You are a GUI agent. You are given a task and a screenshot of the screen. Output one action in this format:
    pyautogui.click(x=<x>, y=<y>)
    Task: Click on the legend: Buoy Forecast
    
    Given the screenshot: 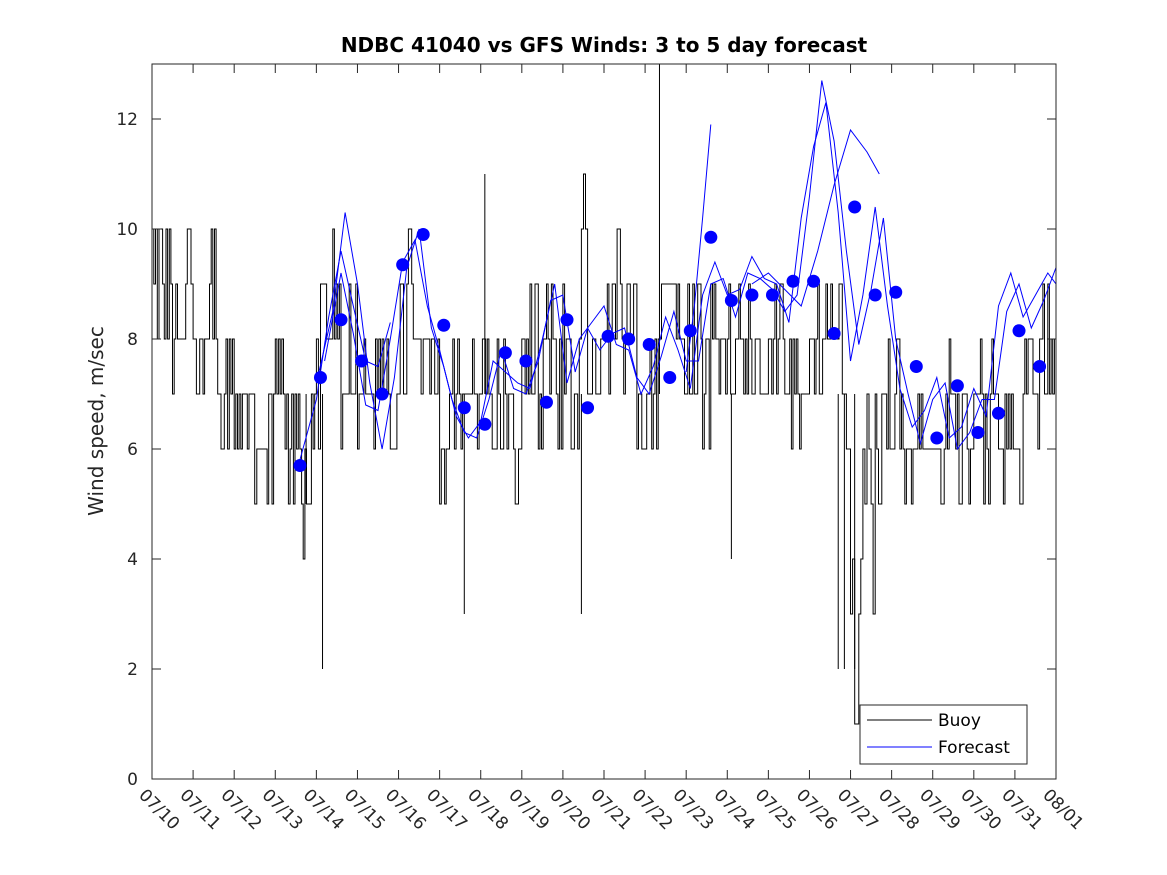 What is the action you would take?
    pyautogui.click(x=943, y=734)
    